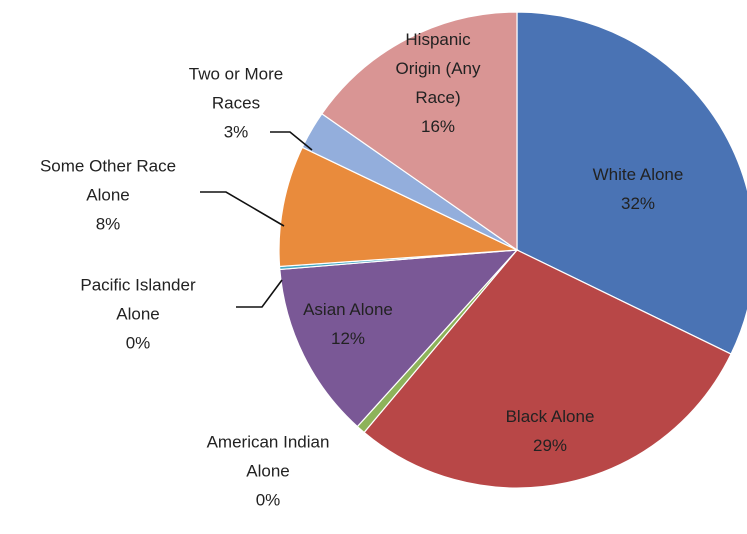 The width and height of the screenshot is (747, 534). I want to click on leader-lines-layer, so click(256, 219).